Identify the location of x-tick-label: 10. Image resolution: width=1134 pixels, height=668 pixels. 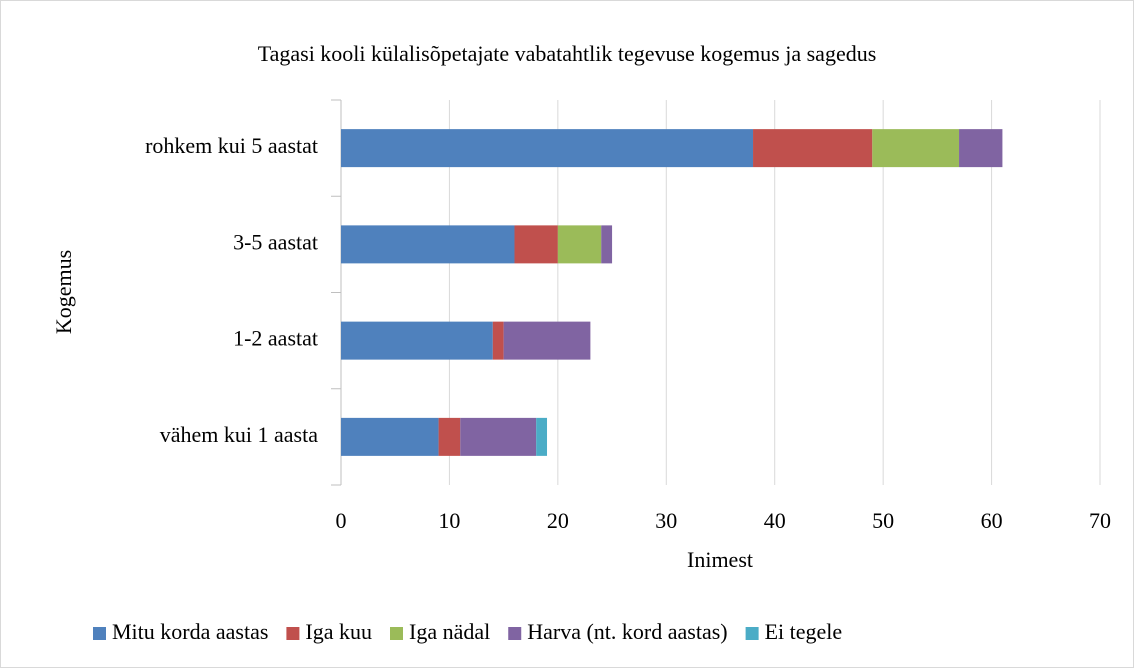
(449, 520).